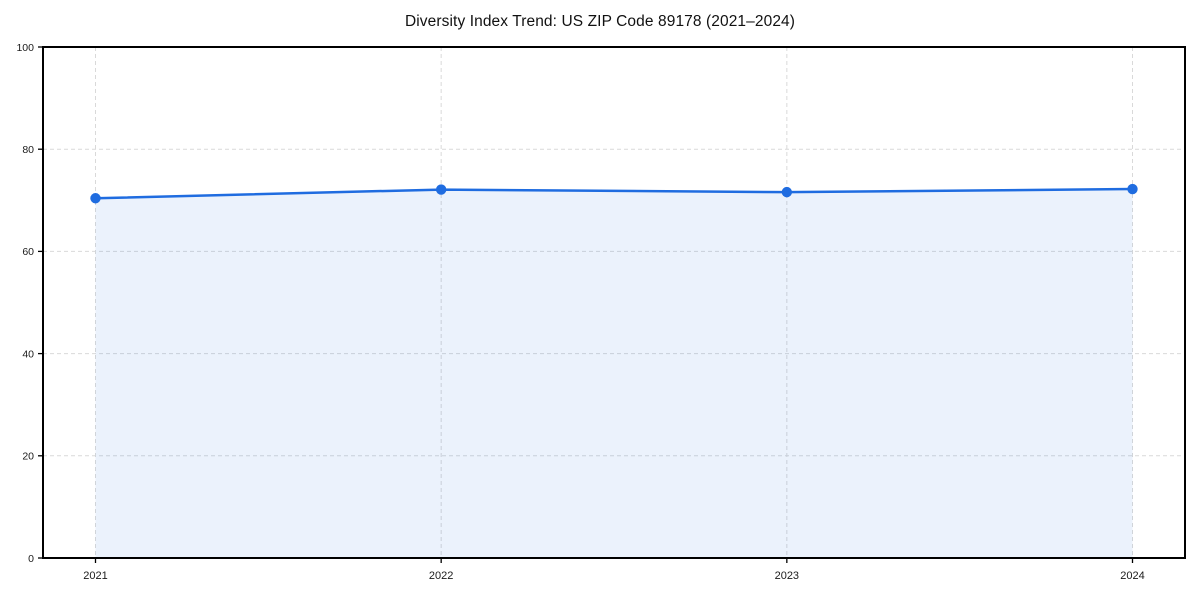  I want to click on y-tick-label-20: 20, so click(28, 457).